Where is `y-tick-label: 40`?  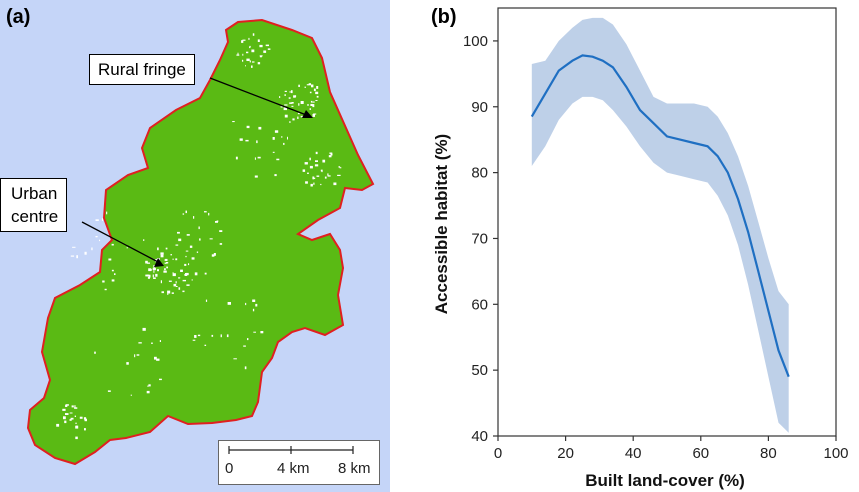
y-tick-label: 40 is located at coordinates (479, 436).